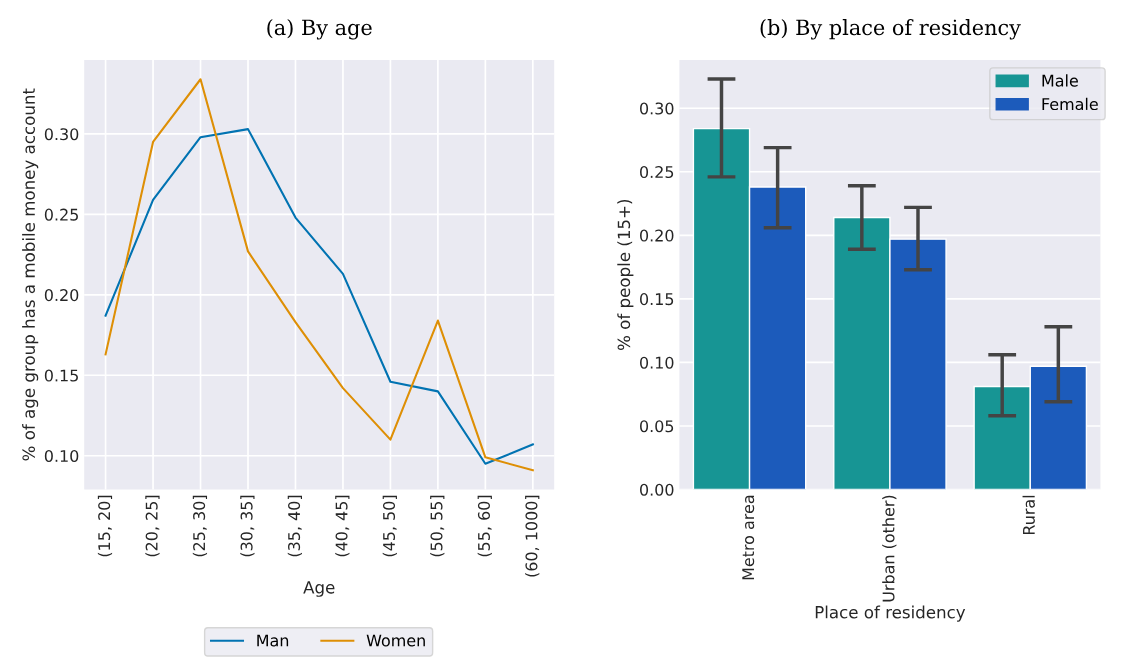 Image resolution: width=1138 pixels, height=666 pixels. Describe the element at coordinates (294, 526) in the screenshot. I see `x-tick-label: (35, 40]` at that location.